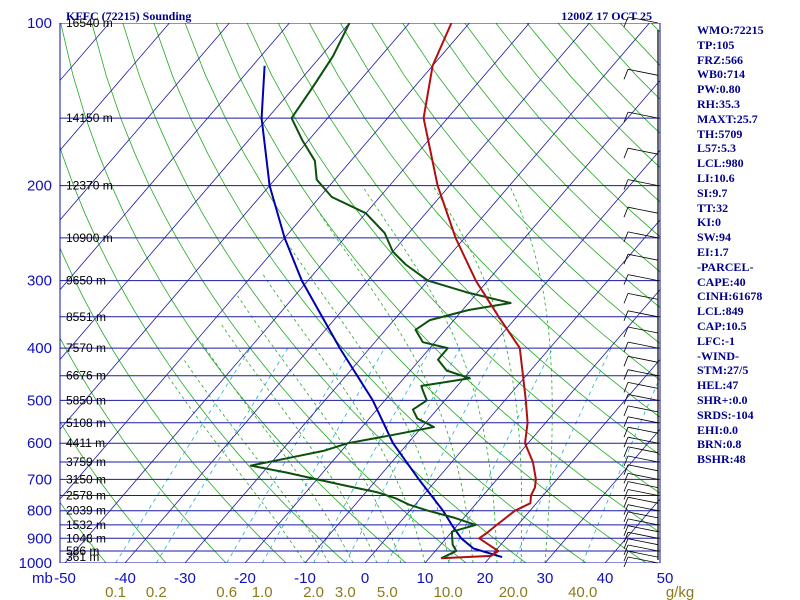 The height and width of the screenshot is (600, 800). I want to click on sounding-index-item: EI:1.7, so click(713, 251).